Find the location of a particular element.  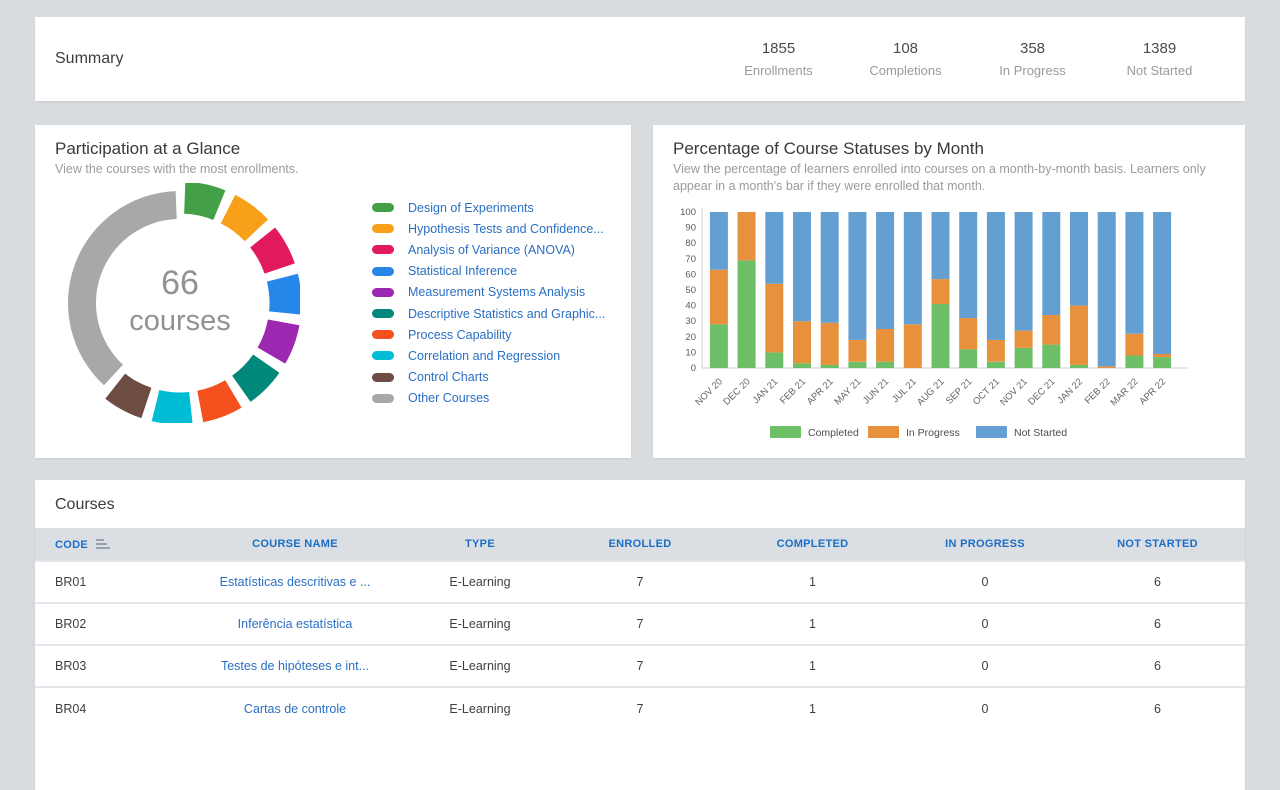

legend-item-analysis-of-variance-anova-: Analysis of Variance (ANOVA) is located at coordinates (488, 249).